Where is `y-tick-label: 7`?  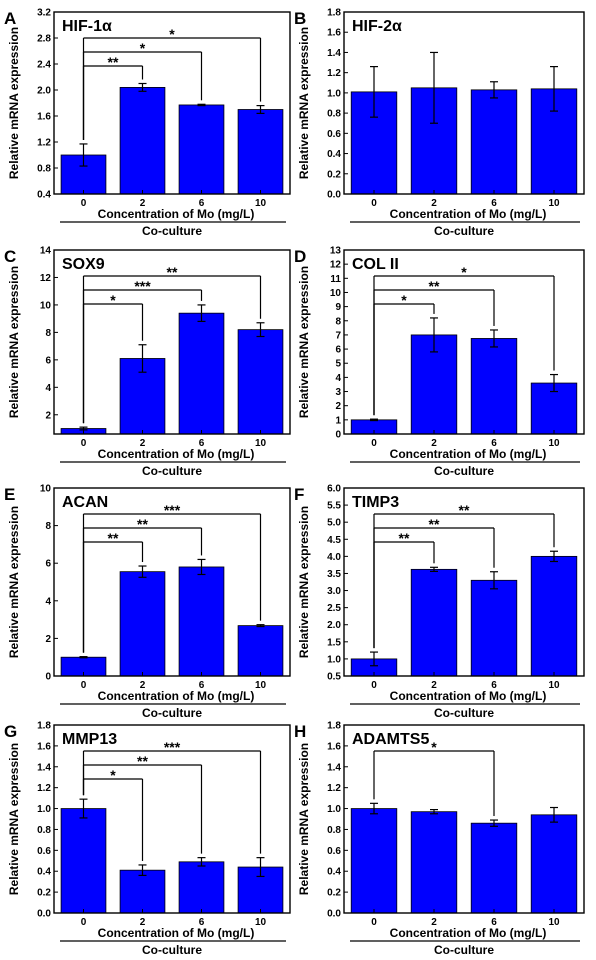
y-tick-label: 7 is located at coordinates (338, 335).